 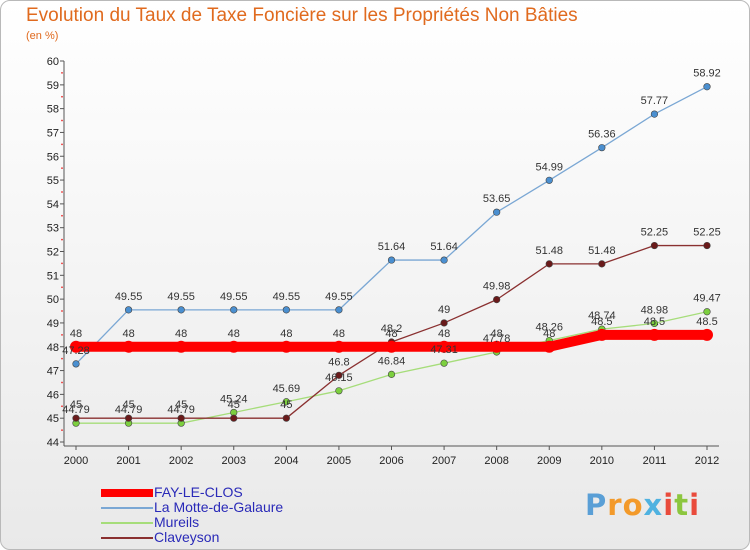 What do you see at coordinates (549, 328) in the screenshot?
I see `data-label: 48.26` at bounding box center [549, 328].